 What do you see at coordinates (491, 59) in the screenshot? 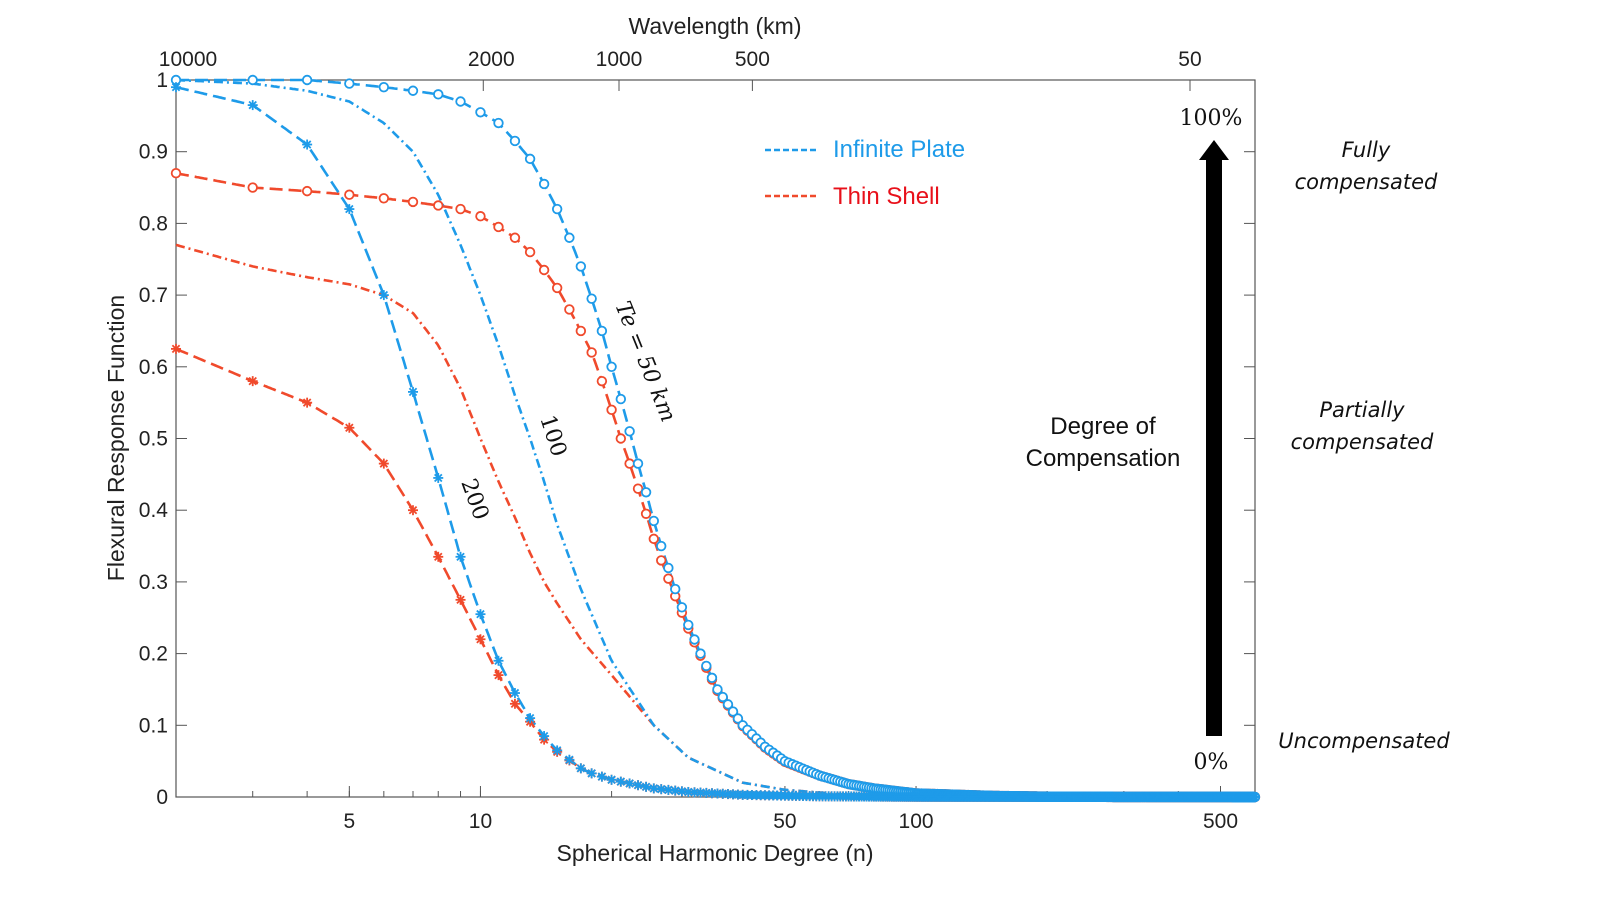
I see `x2-tick-label: 2000` at bounding box center [491, 59].